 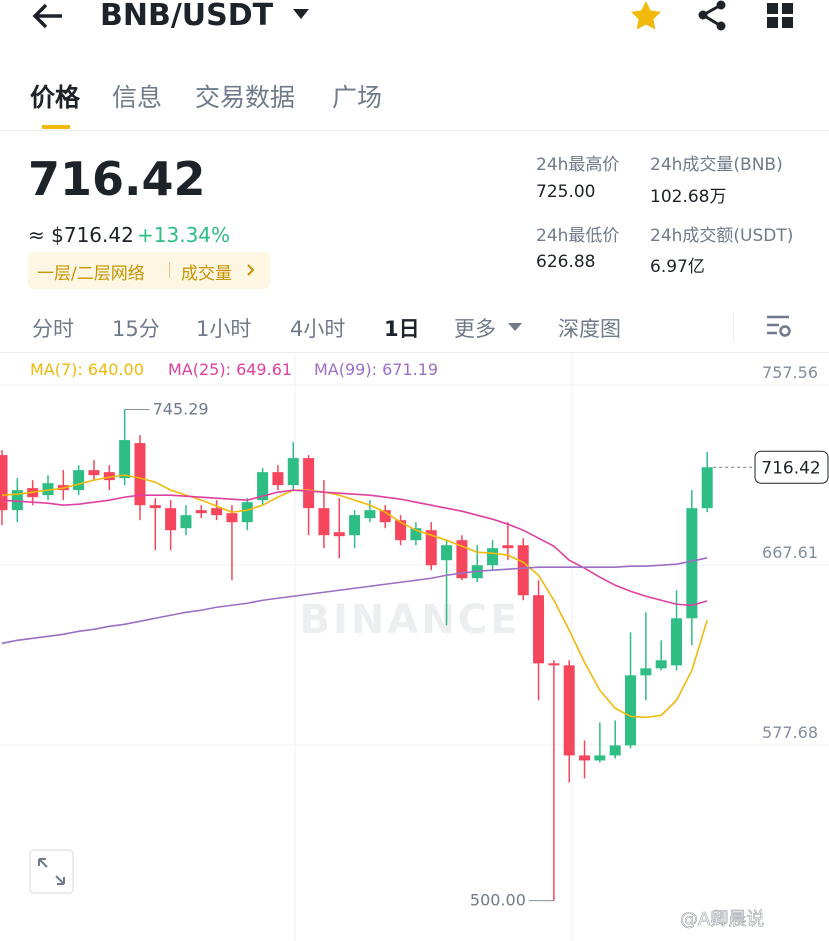 What do you see at coordinates (790, 552) in the screenshot?
I see `y-tick-label: 667.61` at bounding box center [790, 552].